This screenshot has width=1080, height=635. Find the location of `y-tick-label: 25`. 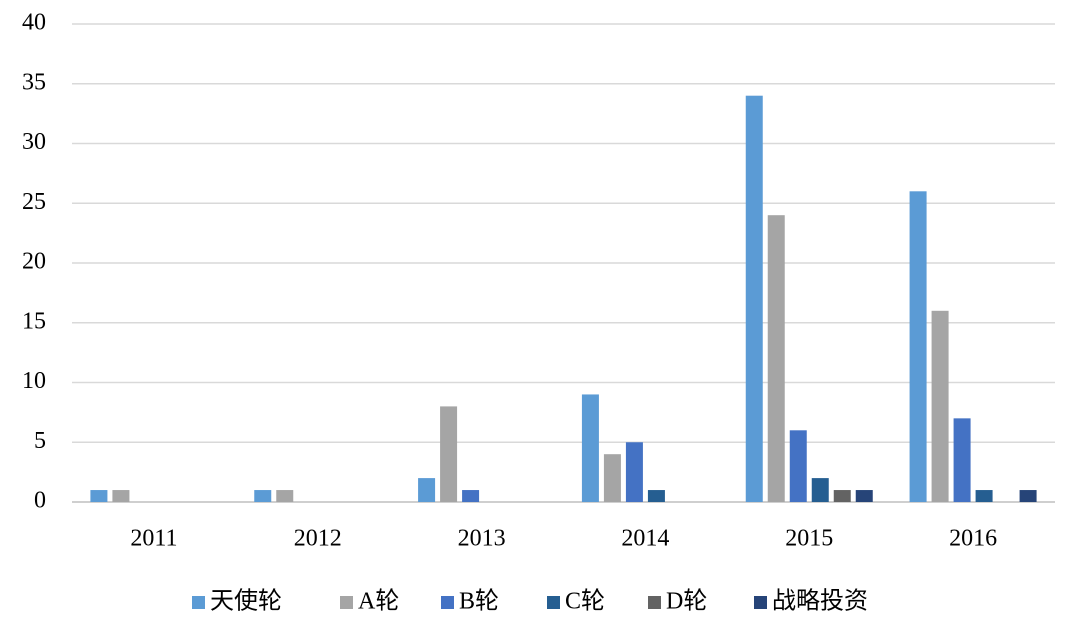

y-tick-label: 25 is located at coordinates (34, 202).